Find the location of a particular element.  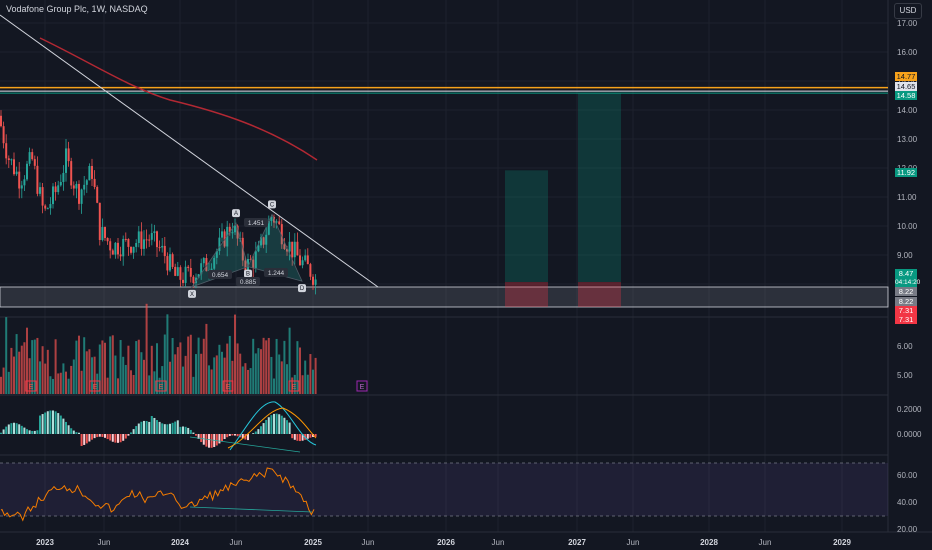

time-axis-label: 2023 is located at coordinates (45, 542).